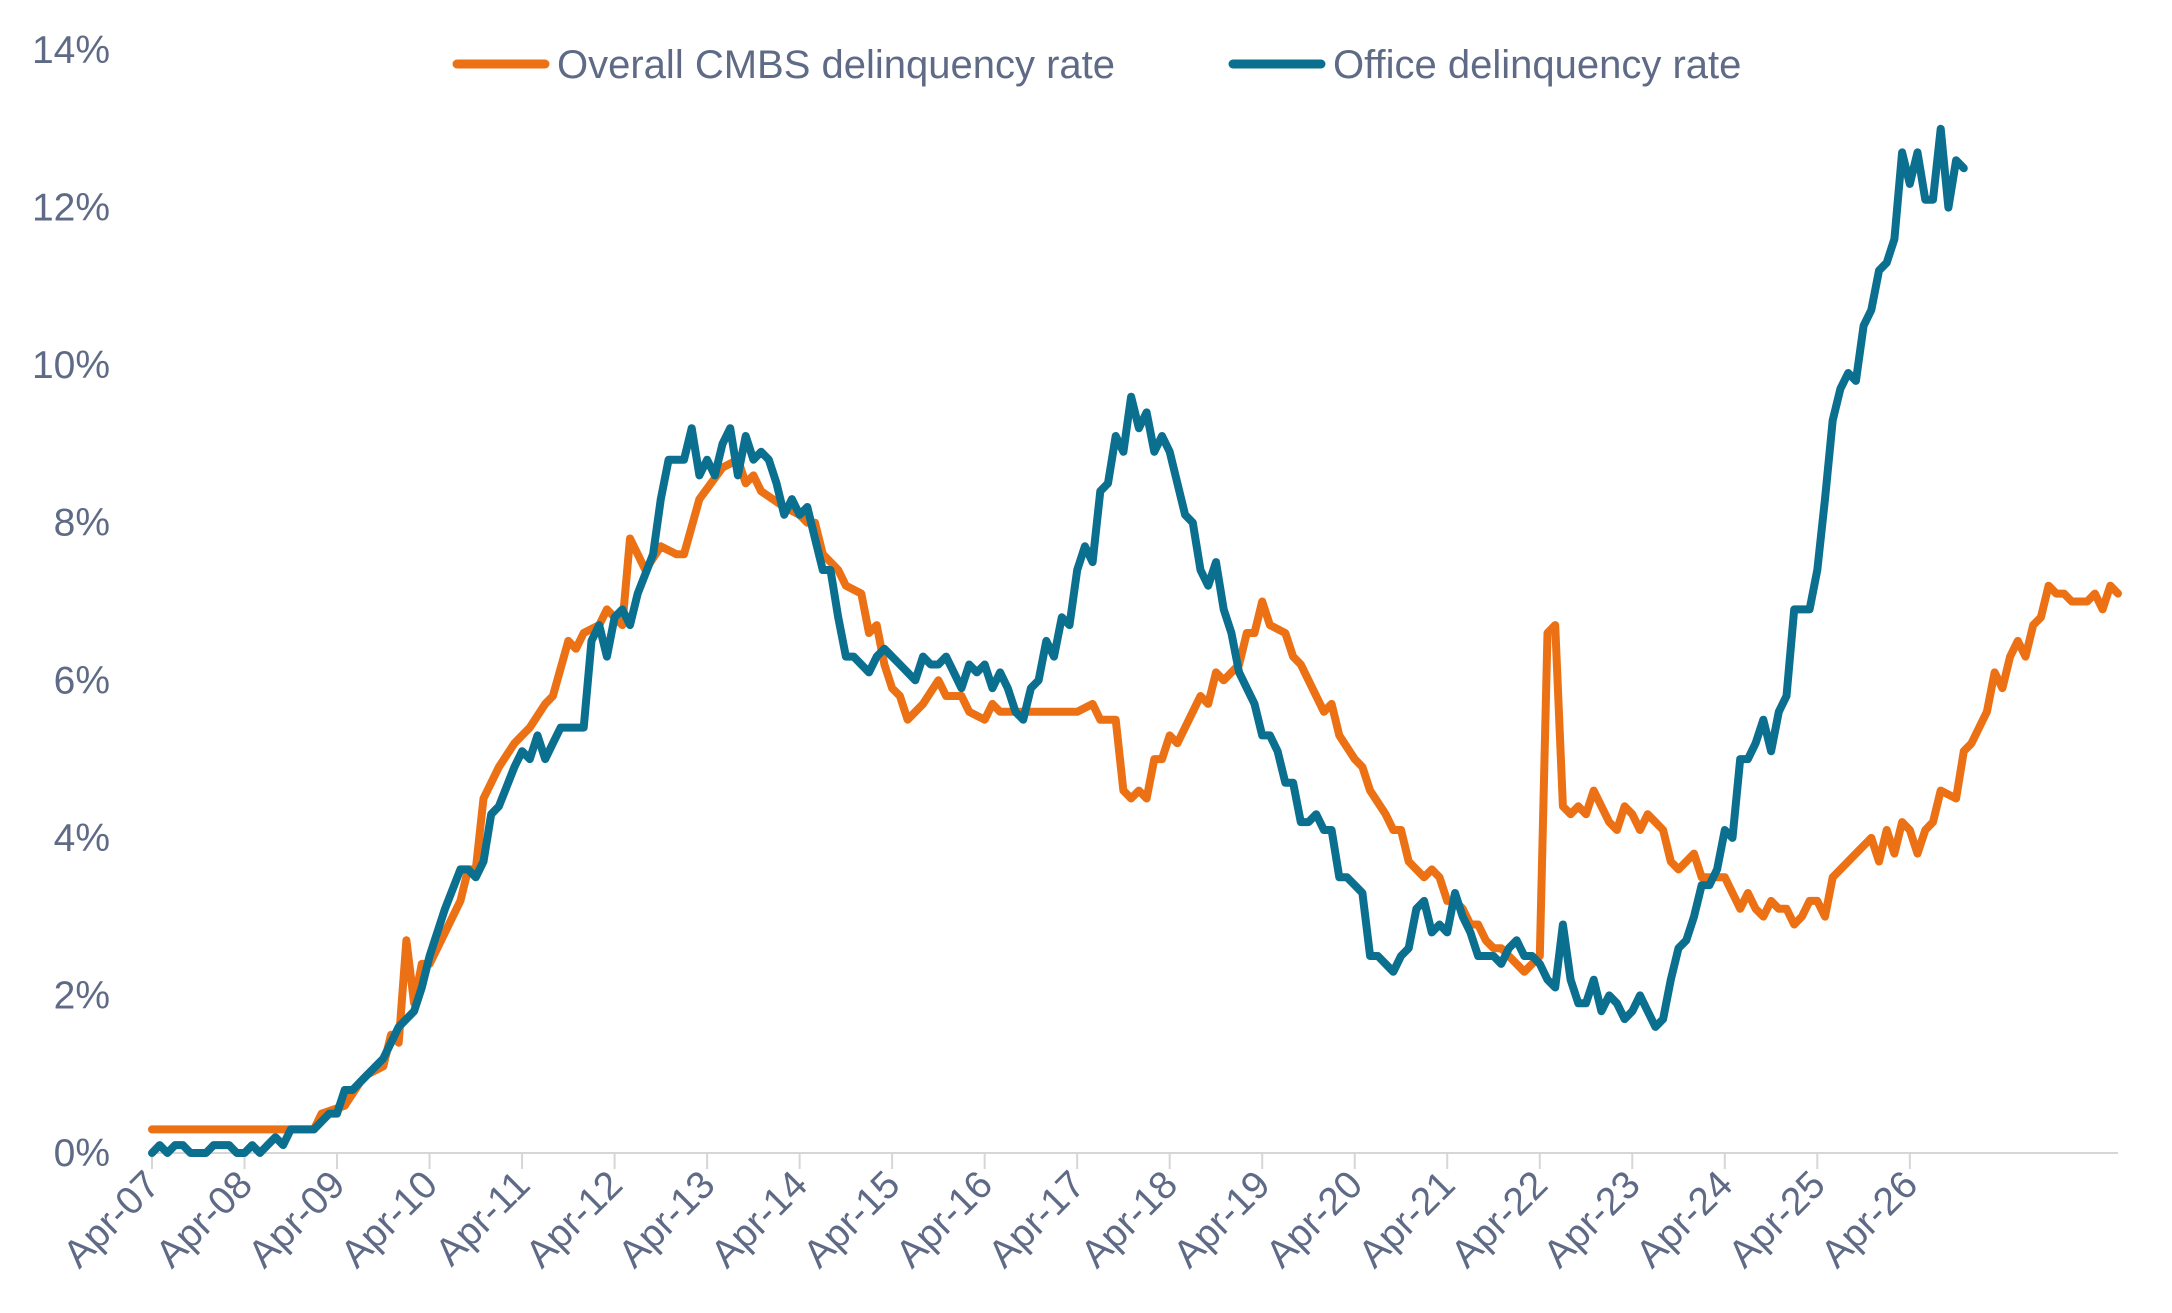 Image resolution: width=2172 pixels, height=1313 pixels. Describe the element at coordinates (1314, 1219) in the screenshot. I see `x-tick-label: Apr-20` at that location.